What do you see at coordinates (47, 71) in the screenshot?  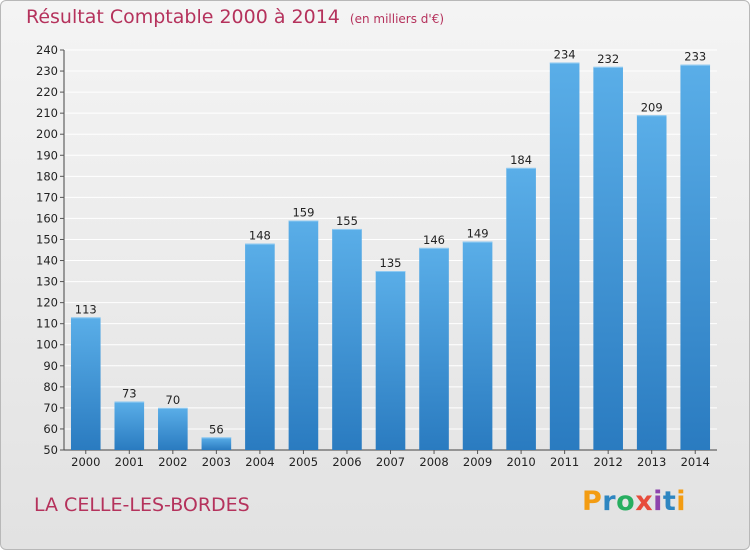 I see `y-tick-label: 230` at bounding box center [47, 71].